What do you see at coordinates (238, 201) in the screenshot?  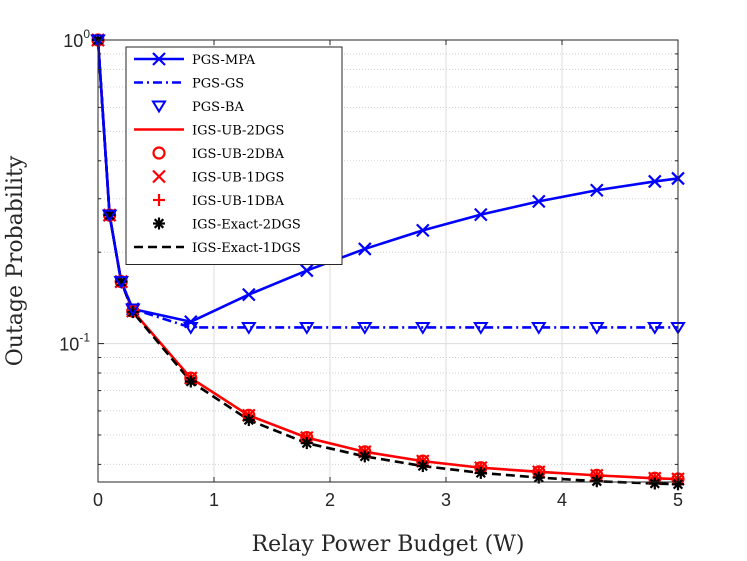 I see `legend-label: IGS-UB-1DBA` at bounding box center [238, 201].